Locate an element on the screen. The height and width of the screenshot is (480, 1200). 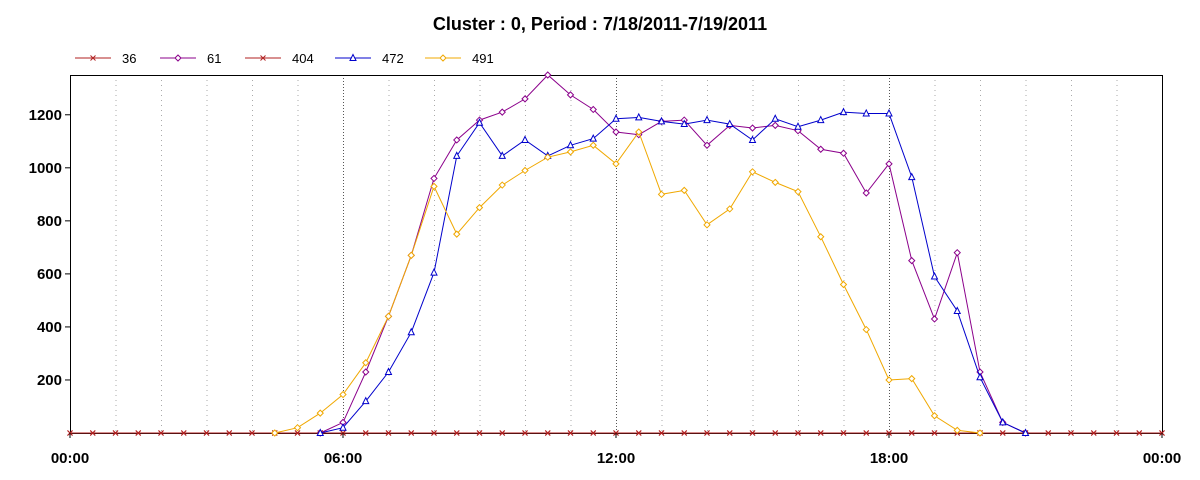
legend-label: 36 is located at coordinates (129, 58).